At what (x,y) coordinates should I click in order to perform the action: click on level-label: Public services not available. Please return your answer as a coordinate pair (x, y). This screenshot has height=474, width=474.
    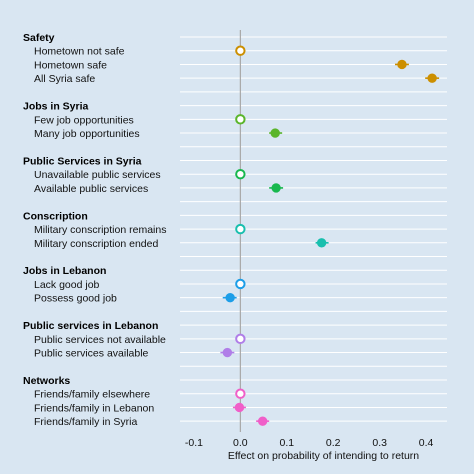
    Looking at the image, I should click on (100, 340).